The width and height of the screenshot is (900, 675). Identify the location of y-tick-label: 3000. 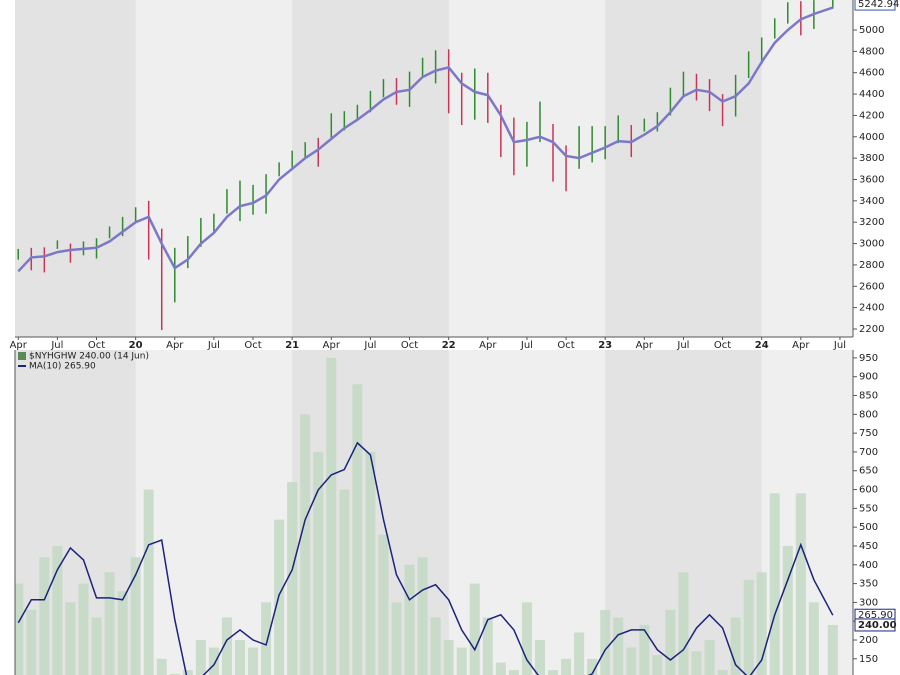
(871, 244).